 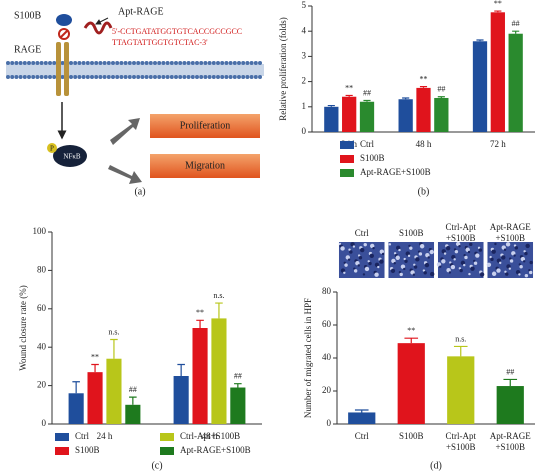 What do you see at coordinates (498, 144) in the screenshot?
I see `x-tick-label: 72 h` at bounding box center [498, 144].